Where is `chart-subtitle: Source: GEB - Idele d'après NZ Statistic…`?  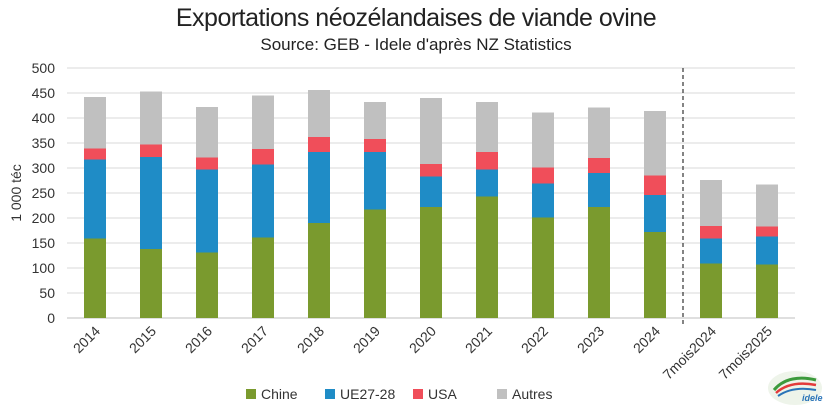
chart-subtitle: Source: GEB - Idele d'après NZ Statistic… is located at coordinates (416, 44).